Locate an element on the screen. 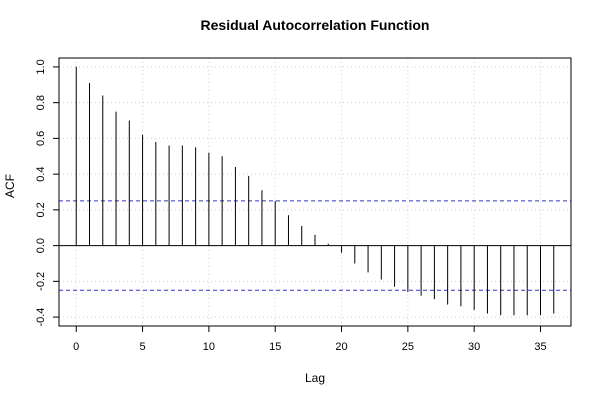  x-tick-label: 35 is located at coordinates (540, 347).